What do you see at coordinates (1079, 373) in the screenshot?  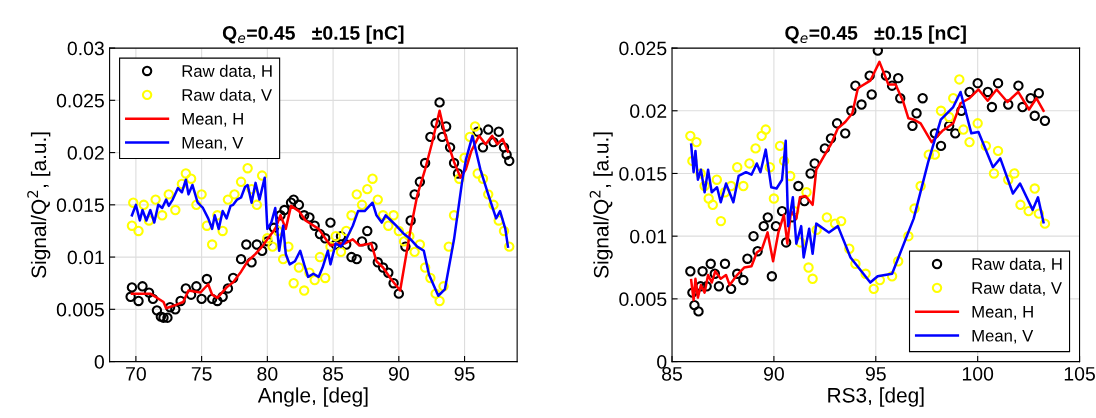 I see `x-tick-label: 105` at bounding box center [1079, 373].